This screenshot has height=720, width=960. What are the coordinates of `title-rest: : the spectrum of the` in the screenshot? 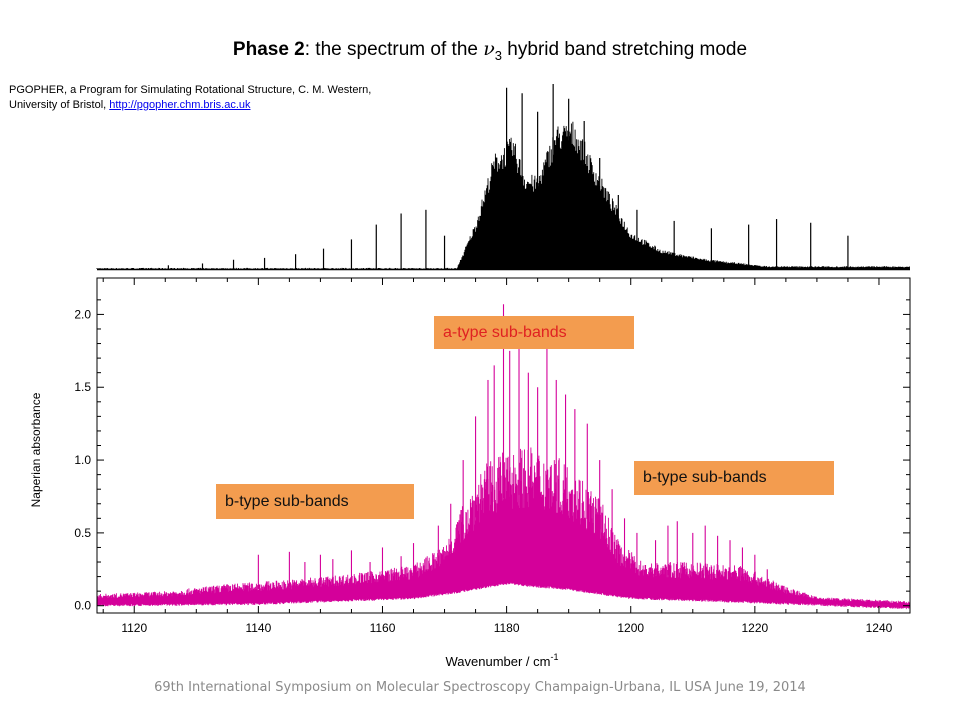 It's located at (394, 49).